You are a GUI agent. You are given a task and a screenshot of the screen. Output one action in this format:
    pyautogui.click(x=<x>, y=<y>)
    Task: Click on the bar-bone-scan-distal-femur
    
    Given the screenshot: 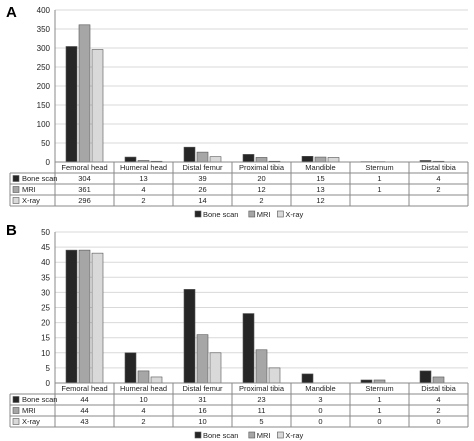 What is the action you would take?
    pyautogui.click(x=189, y=336)
    